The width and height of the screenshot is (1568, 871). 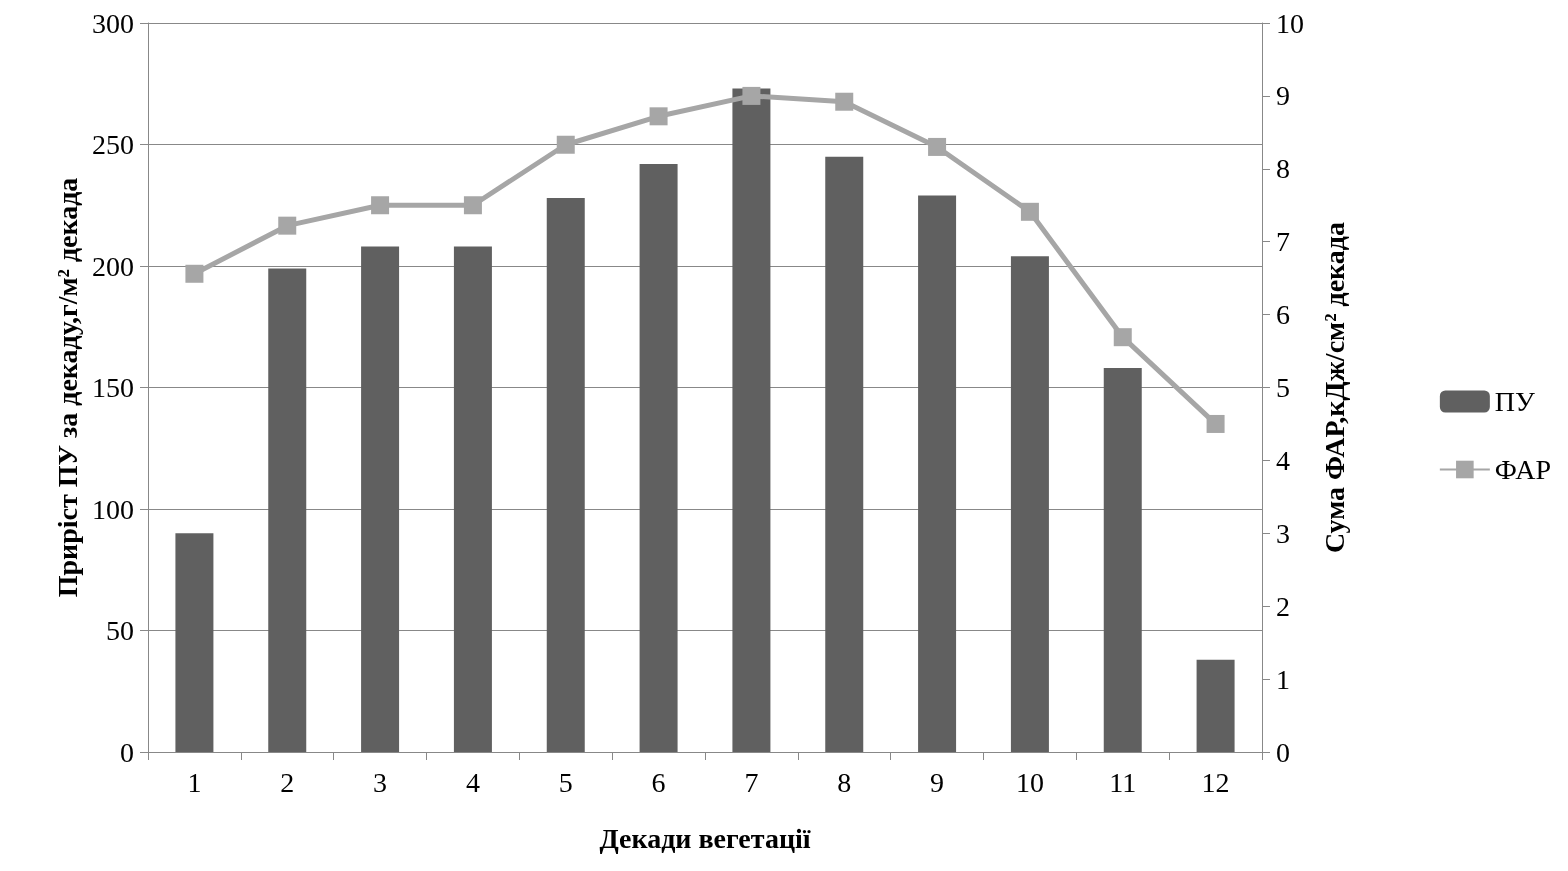 I want to click on y2-tick-label: 2, so click(x=1283, y=606).